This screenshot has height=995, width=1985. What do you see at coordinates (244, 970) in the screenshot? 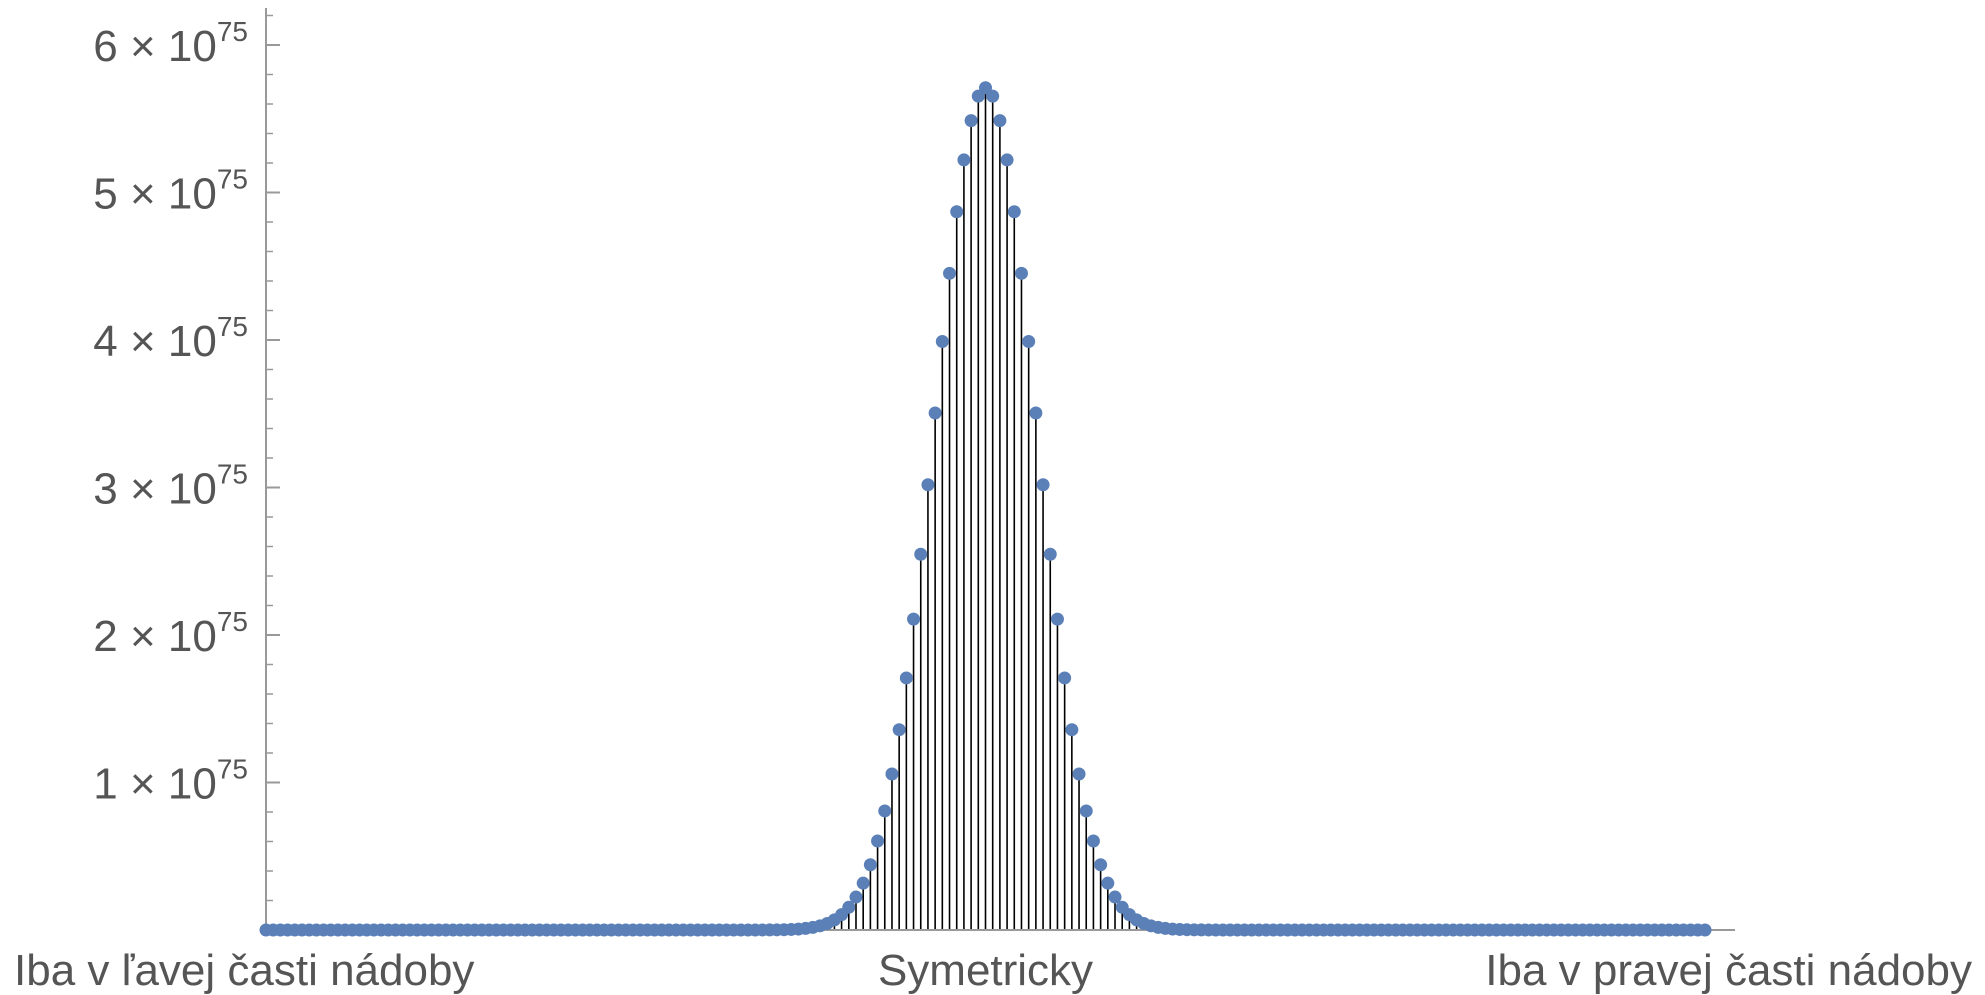
I see `x-tick-label: Iba v ľavej časti nádoby` at bounding box center [244, 970].